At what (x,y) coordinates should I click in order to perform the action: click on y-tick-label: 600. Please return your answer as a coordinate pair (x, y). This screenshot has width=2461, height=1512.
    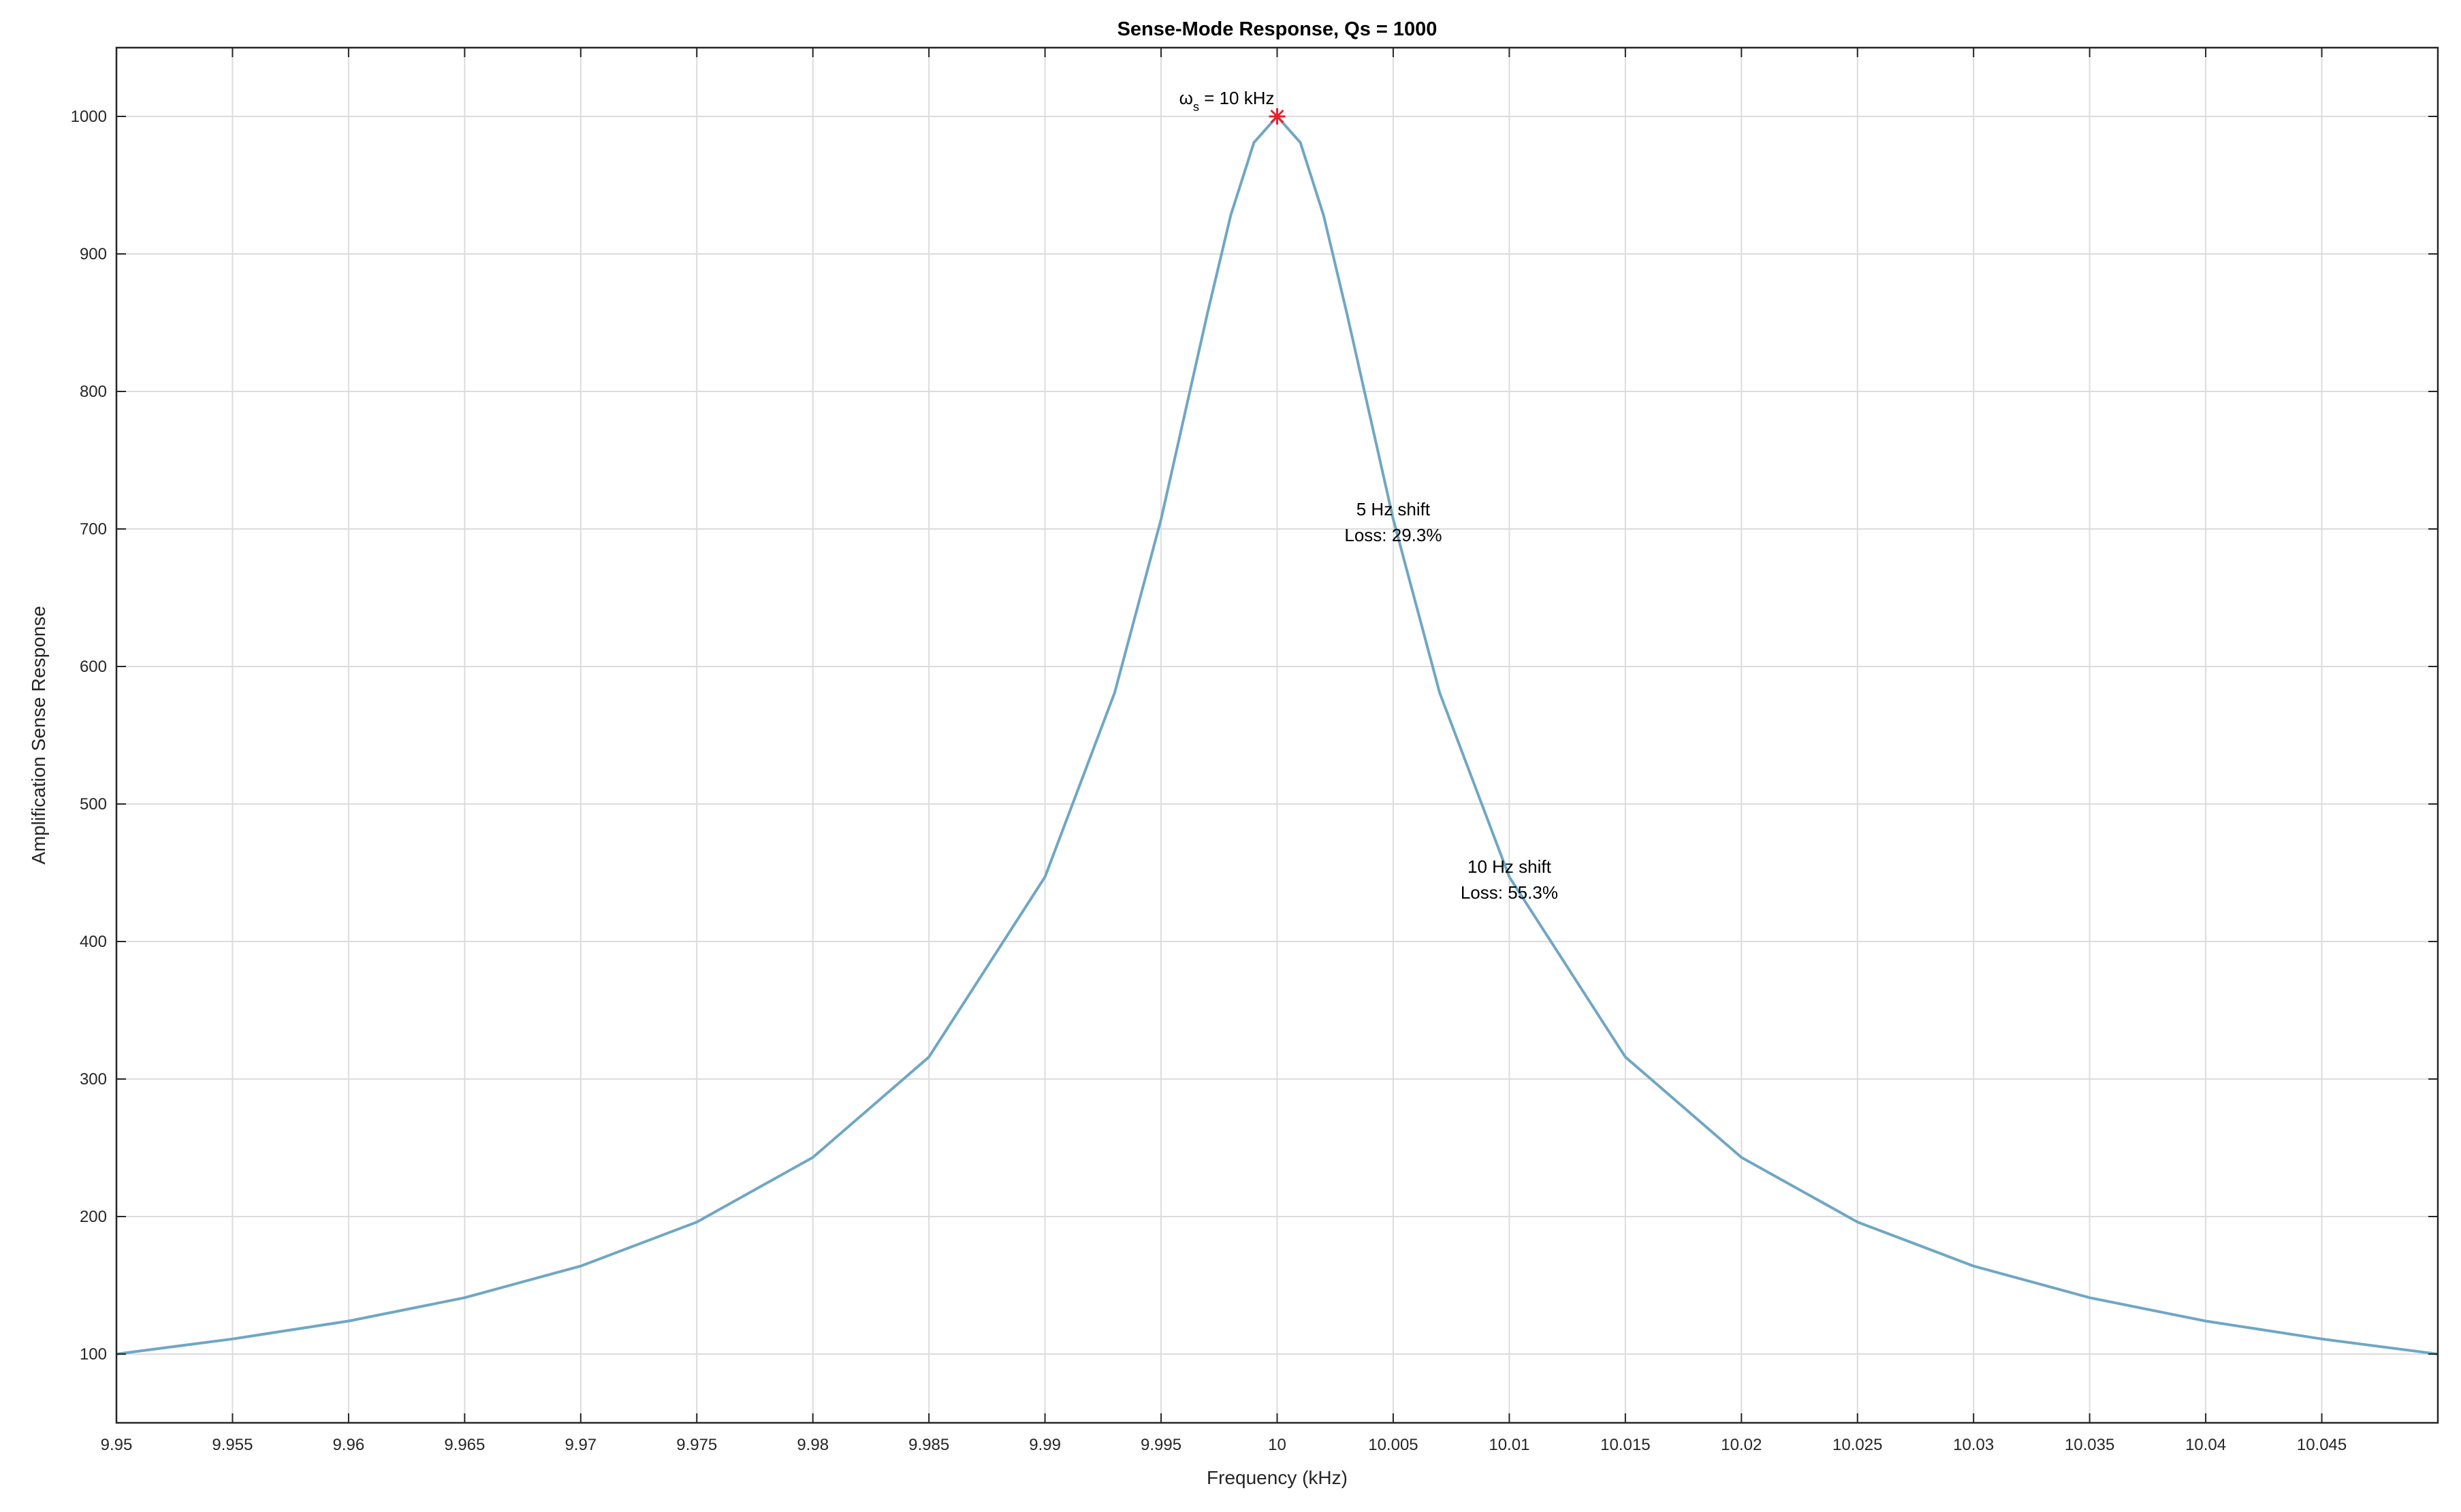
    Looking at the image, I should click on (93, 667).